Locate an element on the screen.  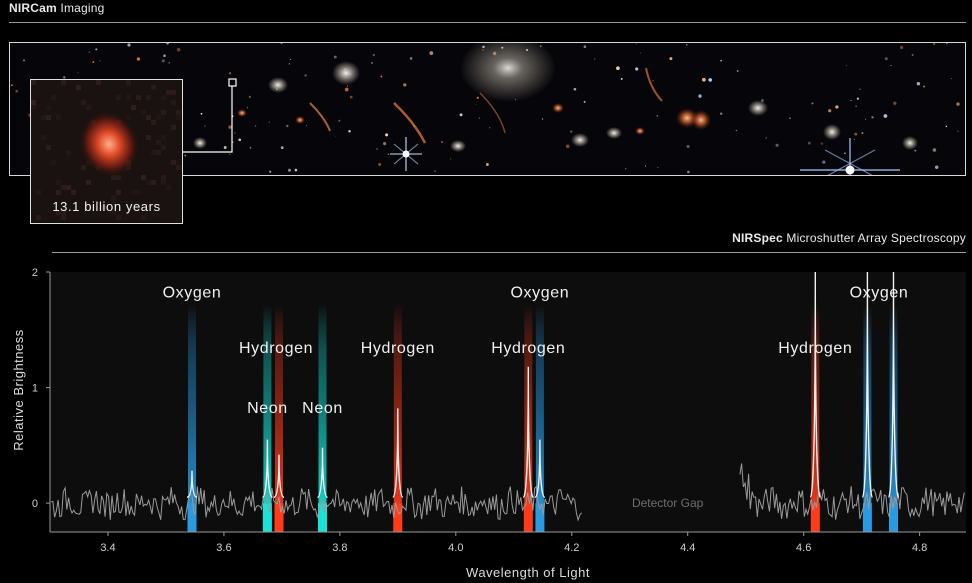
inset-pixel-noise is located at coordinates (106, 150).